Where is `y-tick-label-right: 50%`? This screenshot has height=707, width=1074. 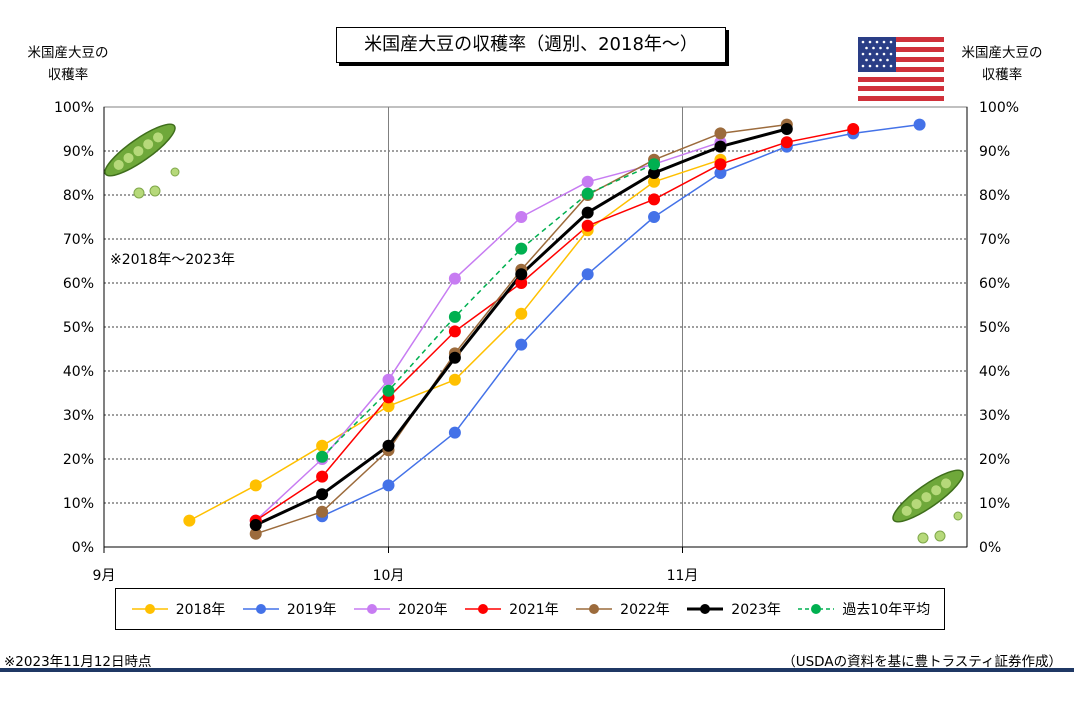 y-tick-label-right: 50% is located at coordinates (994, 328).